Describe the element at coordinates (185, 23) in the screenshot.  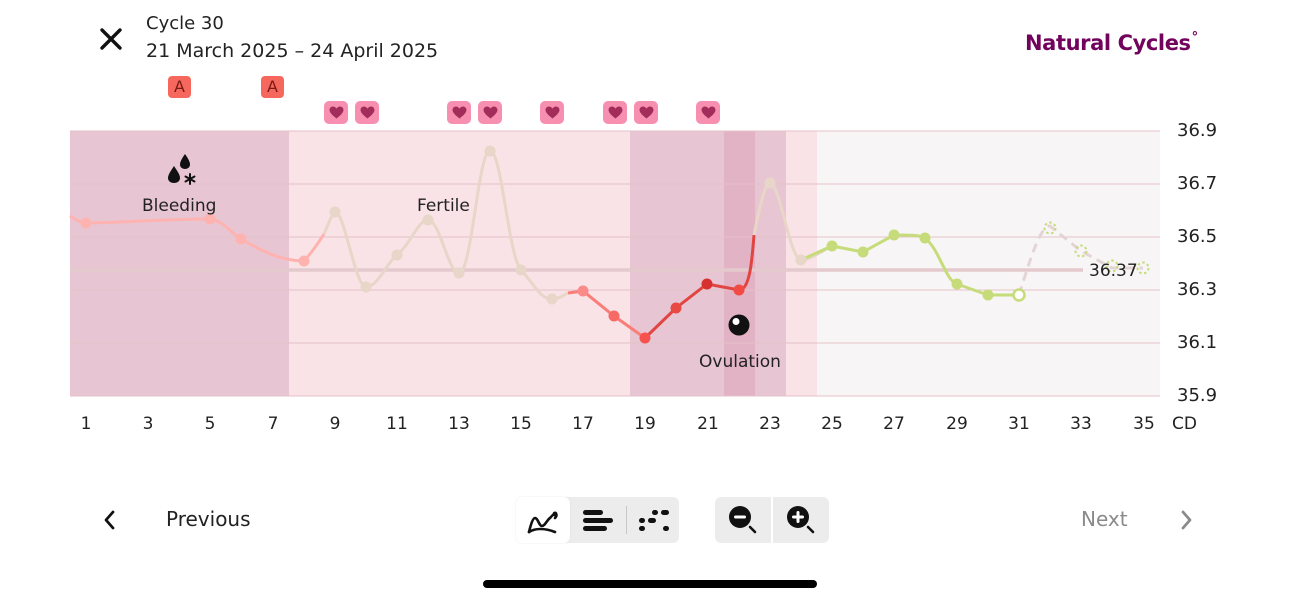
I see `cycle-title: Cycle 30` at that location.